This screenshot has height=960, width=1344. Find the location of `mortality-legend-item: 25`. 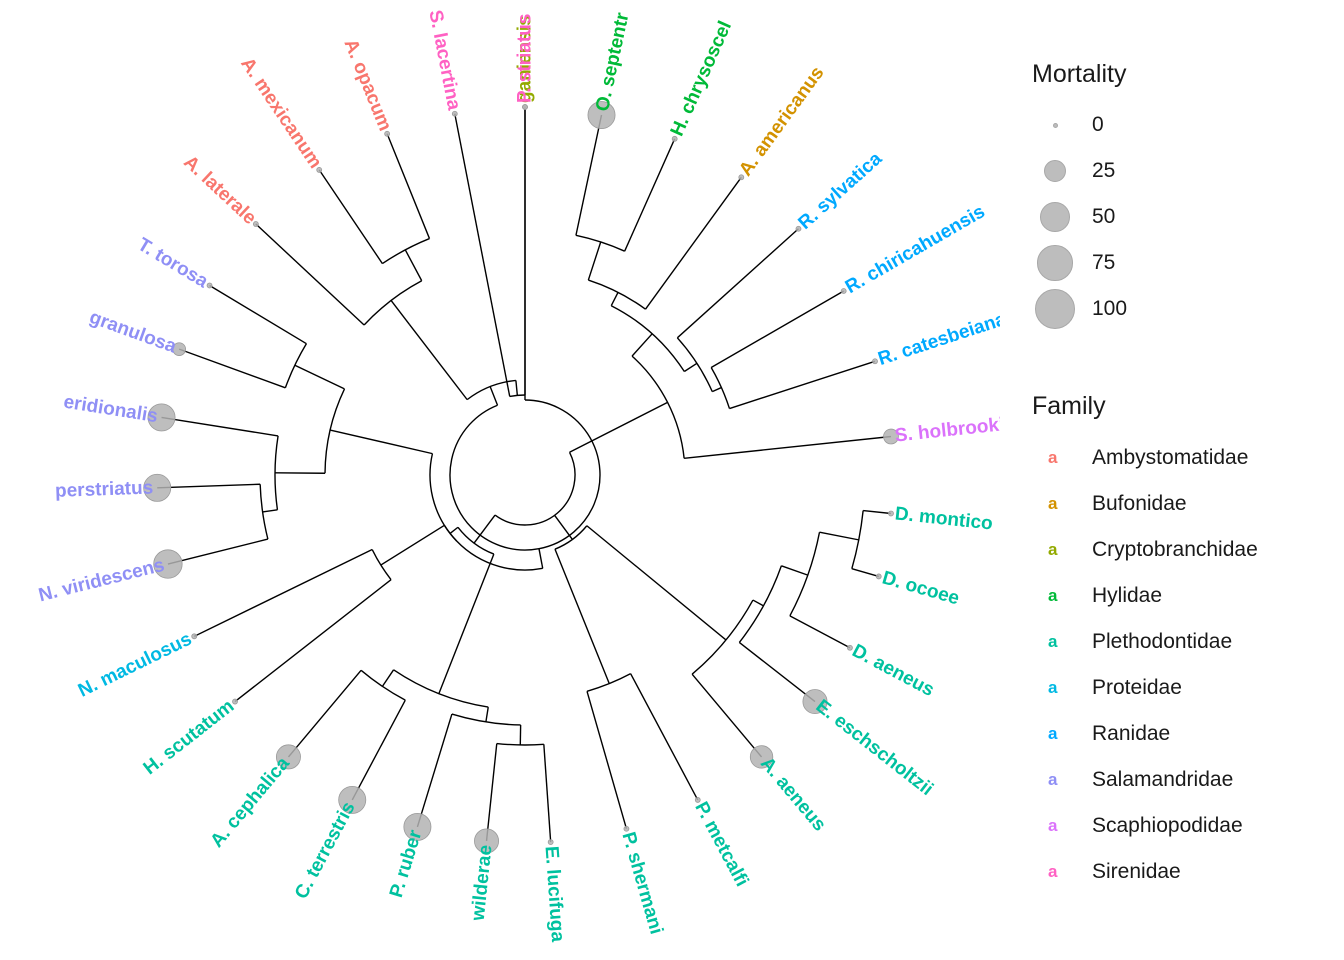

mortality-legend-item: 25 is located at coordinates (1182, 171).